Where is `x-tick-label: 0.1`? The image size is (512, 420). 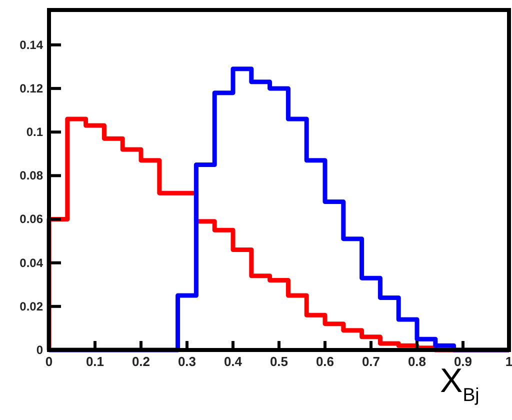
x-tick-label: 0.1 is located at coordinates (95, 361).